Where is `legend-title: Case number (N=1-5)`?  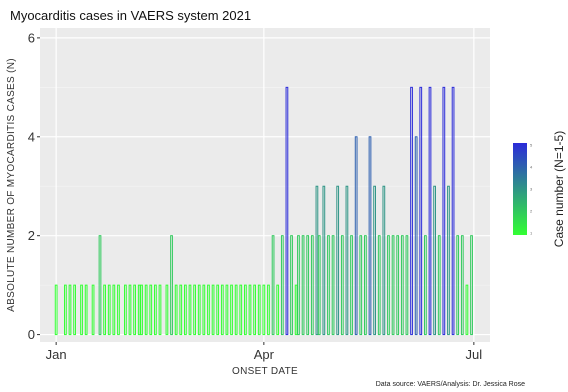 legend-title: Case number (N=1-5) is located at coordinates (559, 189).